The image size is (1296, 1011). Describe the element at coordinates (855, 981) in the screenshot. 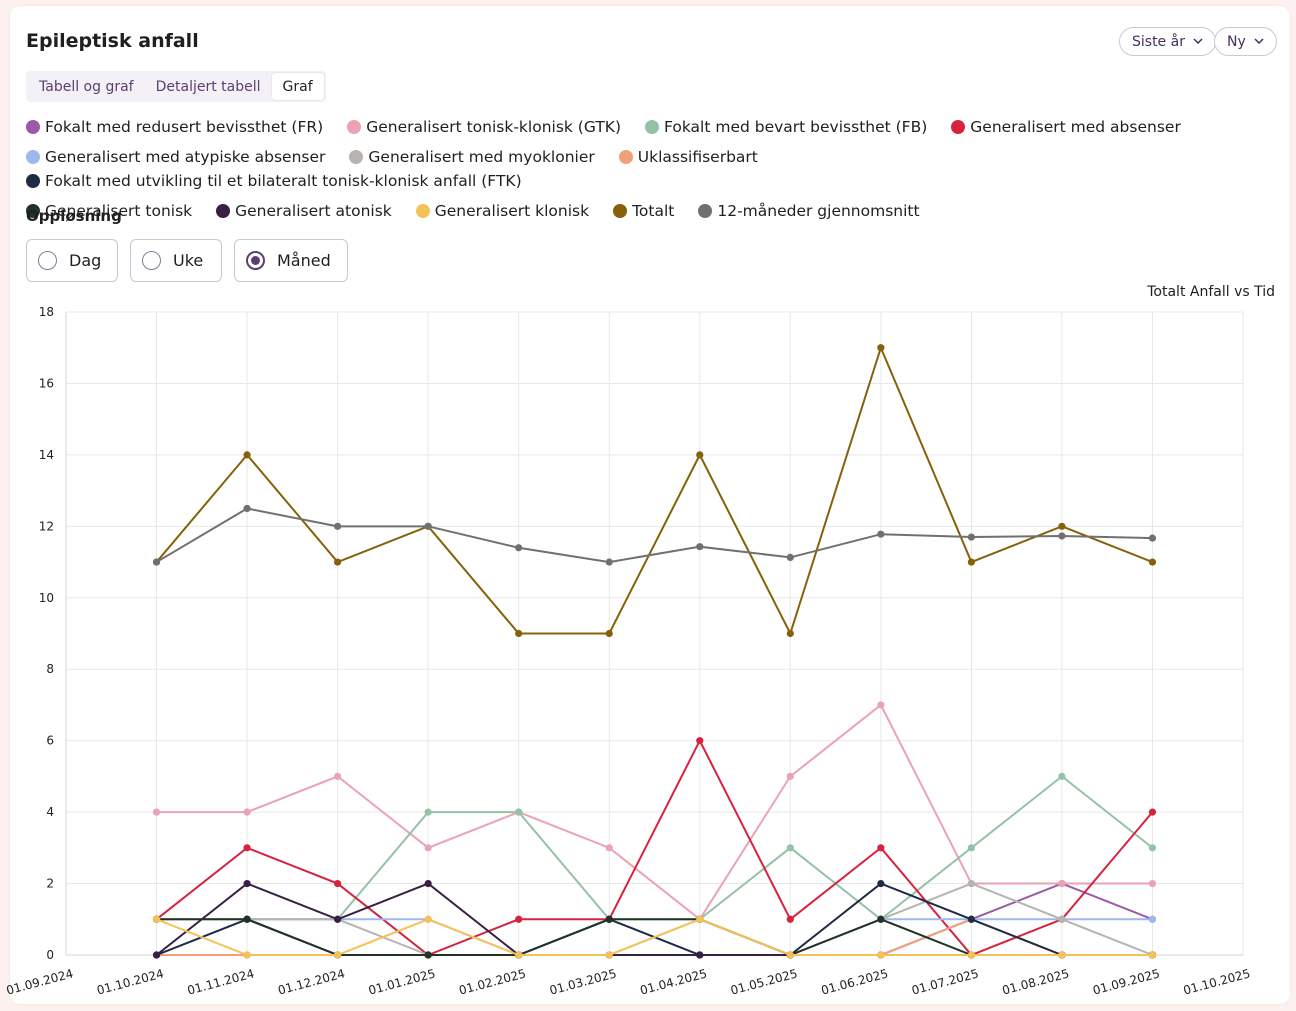

I see `x-tick-label: 01.06.2025` at that location.